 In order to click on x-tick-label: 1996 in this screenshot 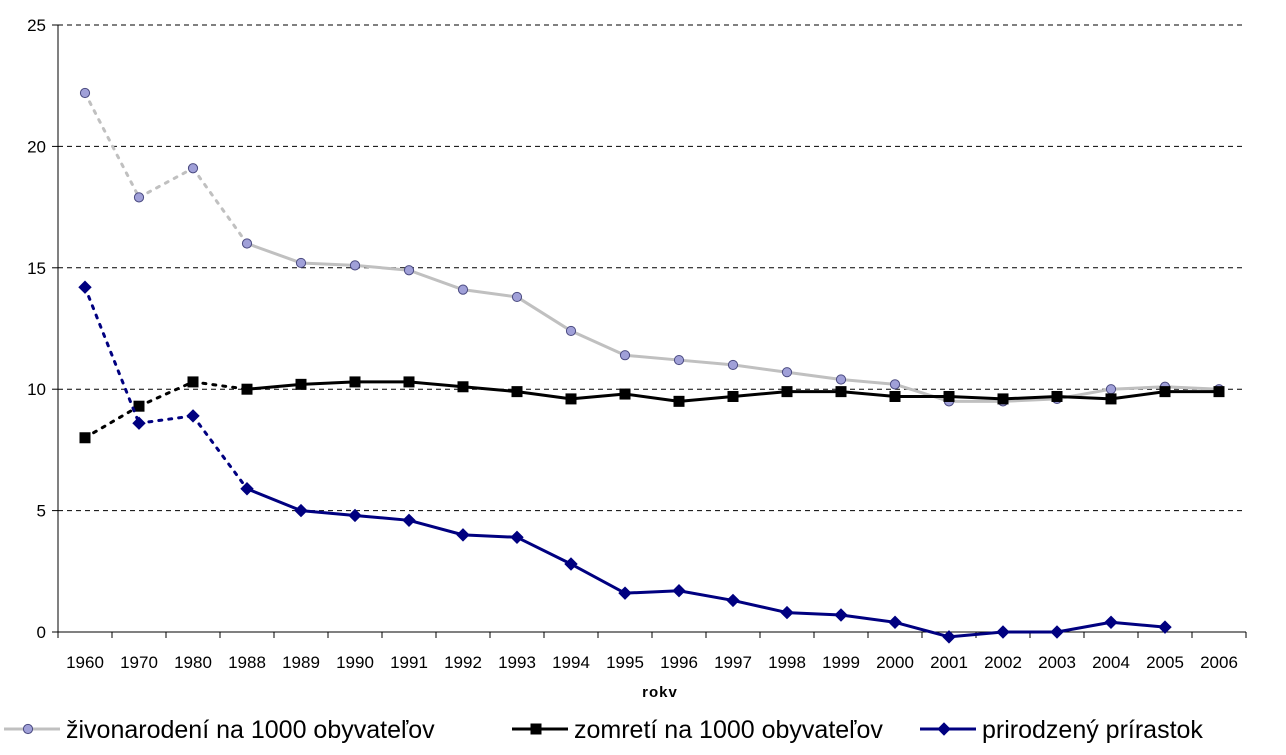, I will do `click(679, 662)`.